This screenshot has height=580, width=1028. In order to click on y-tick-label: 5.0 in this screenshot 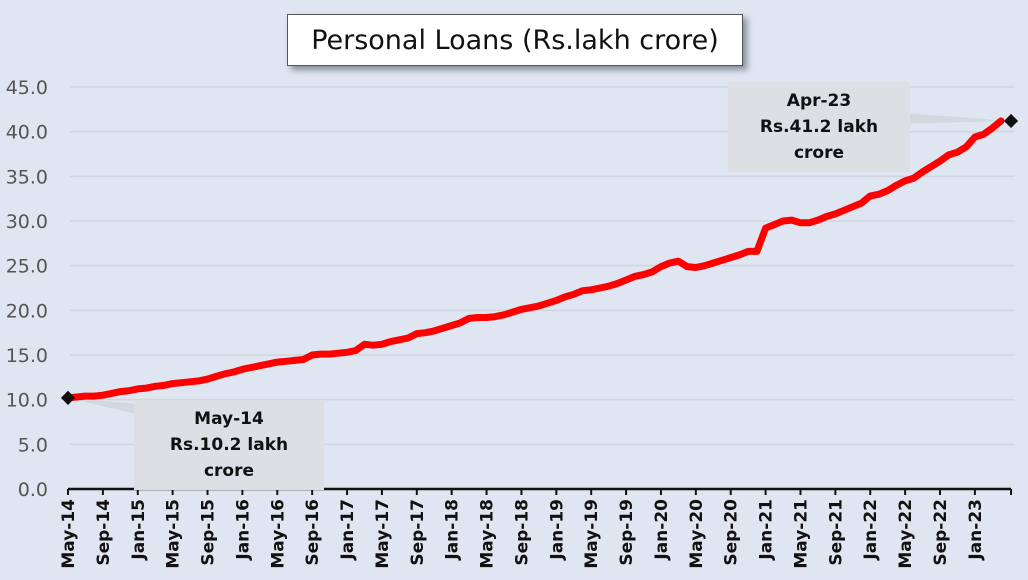, I will do `click(33, 445)`.